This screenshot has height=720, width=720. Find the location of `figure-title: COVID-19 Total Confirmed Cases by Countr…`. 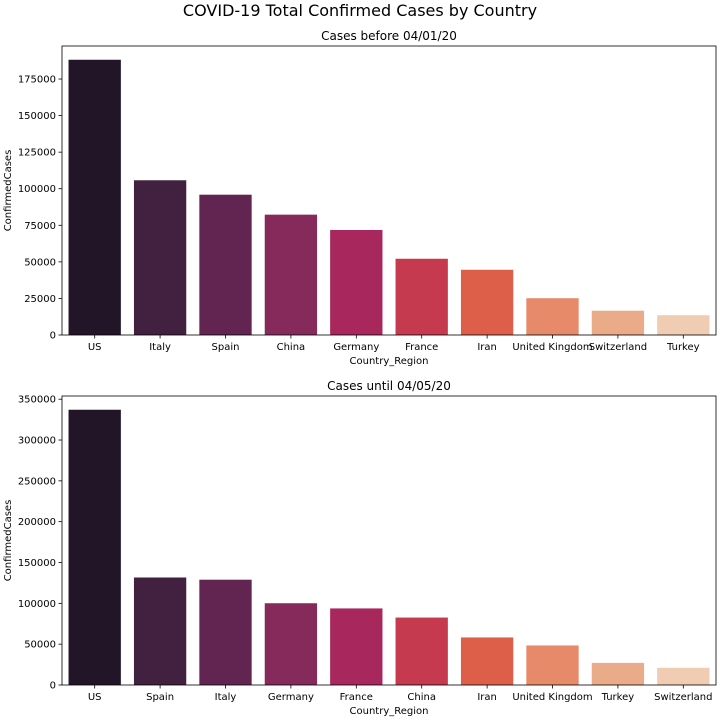

figure-title: COVID-19 Total Confirmed Cases by Countr… is located at coordinates (360, 10).